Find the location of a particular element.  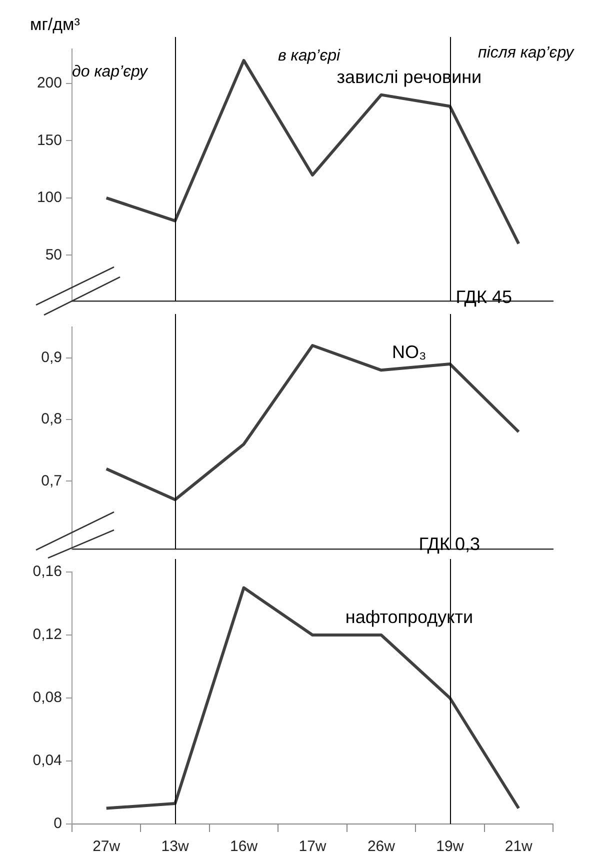

y-tick-label: 0,04 is located at coordinates (47, 761).